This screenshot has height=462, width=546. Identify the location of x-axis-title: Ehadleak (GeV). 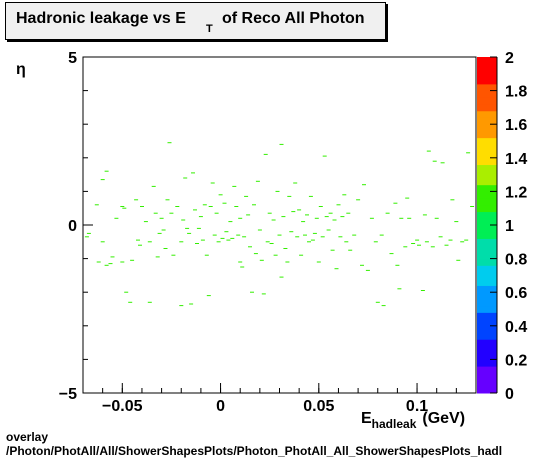
(413, 420).